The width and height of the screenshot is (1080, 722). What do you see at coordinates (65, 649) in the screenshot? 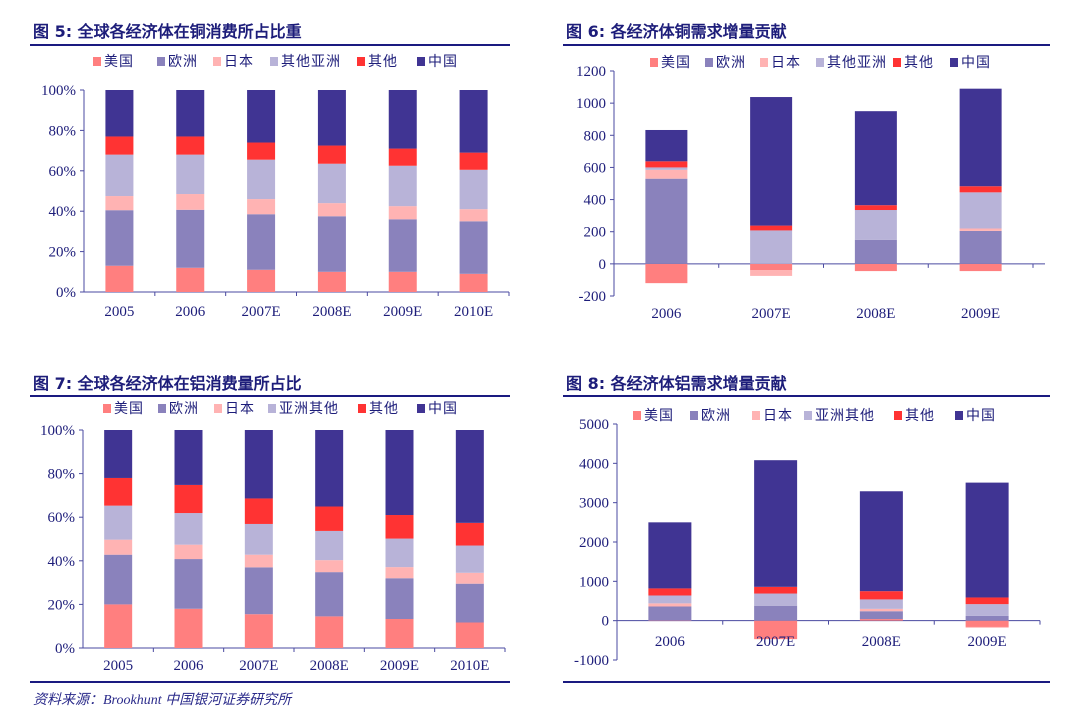
I see `y-tick-label: 0%` at bounding box center [65, 649].